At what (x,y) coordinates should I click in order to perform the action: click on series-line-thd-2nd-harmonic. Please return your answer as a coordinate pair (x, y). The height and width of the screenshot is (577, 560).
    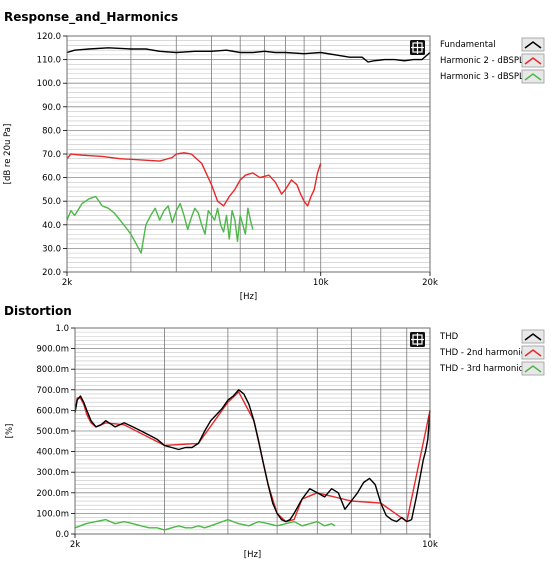
    Looking at the image, I should click on (252, 457).